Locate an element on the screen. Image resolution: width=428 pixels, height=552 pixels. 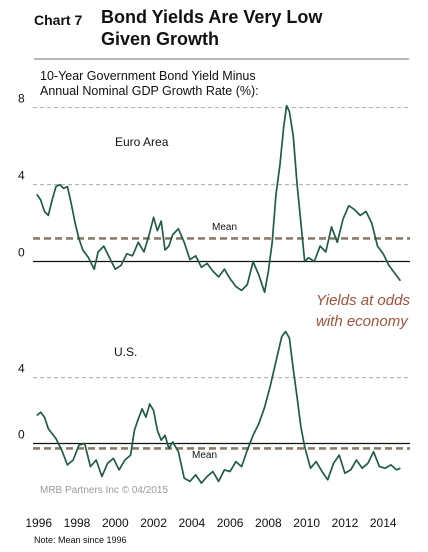
title-divider is located at coordinates (221, 59).